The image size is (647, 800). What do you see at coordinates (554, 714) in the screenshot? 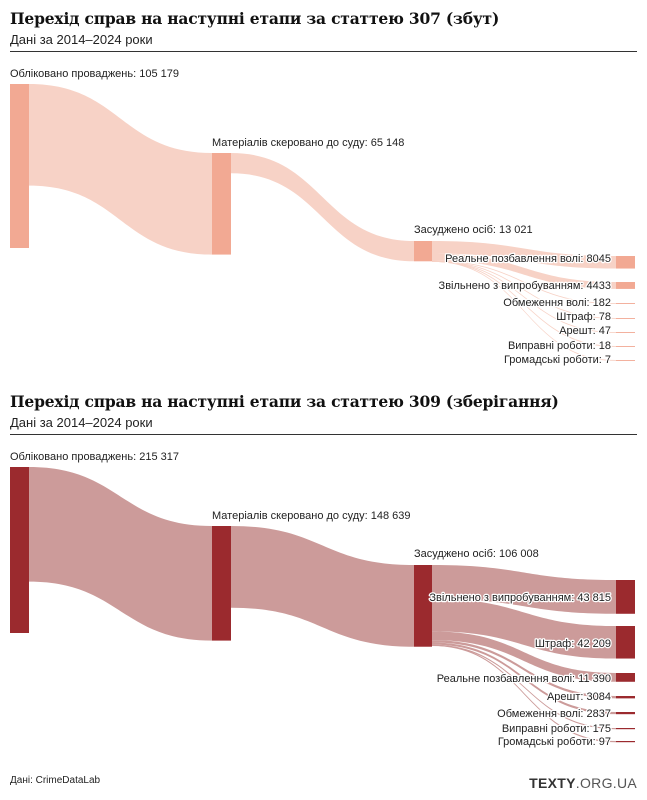
I see `chart2-outcome-label-5: Обмеження волі: 2837` at bounding box center [554, 714].